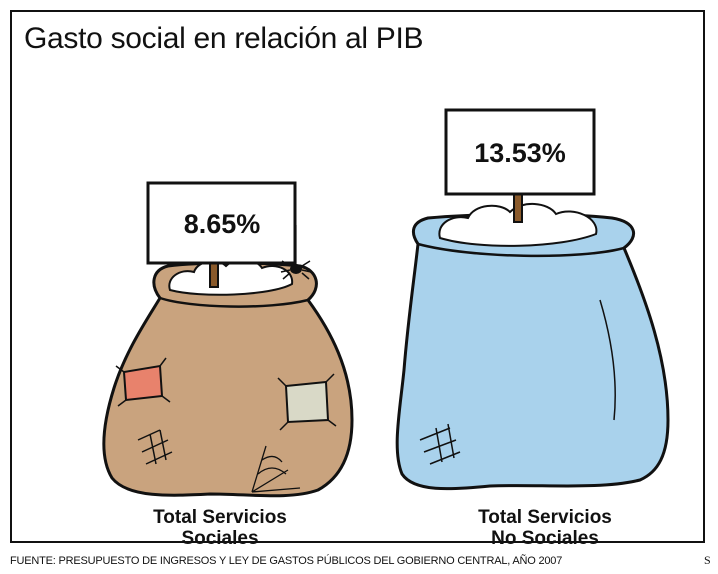 The height and width of the screenshot is (574, 718). What do you see at coordinates (155, 447) in the screenshot?
I see `sack-sociales-hatching` at bounding box center [155, 447].